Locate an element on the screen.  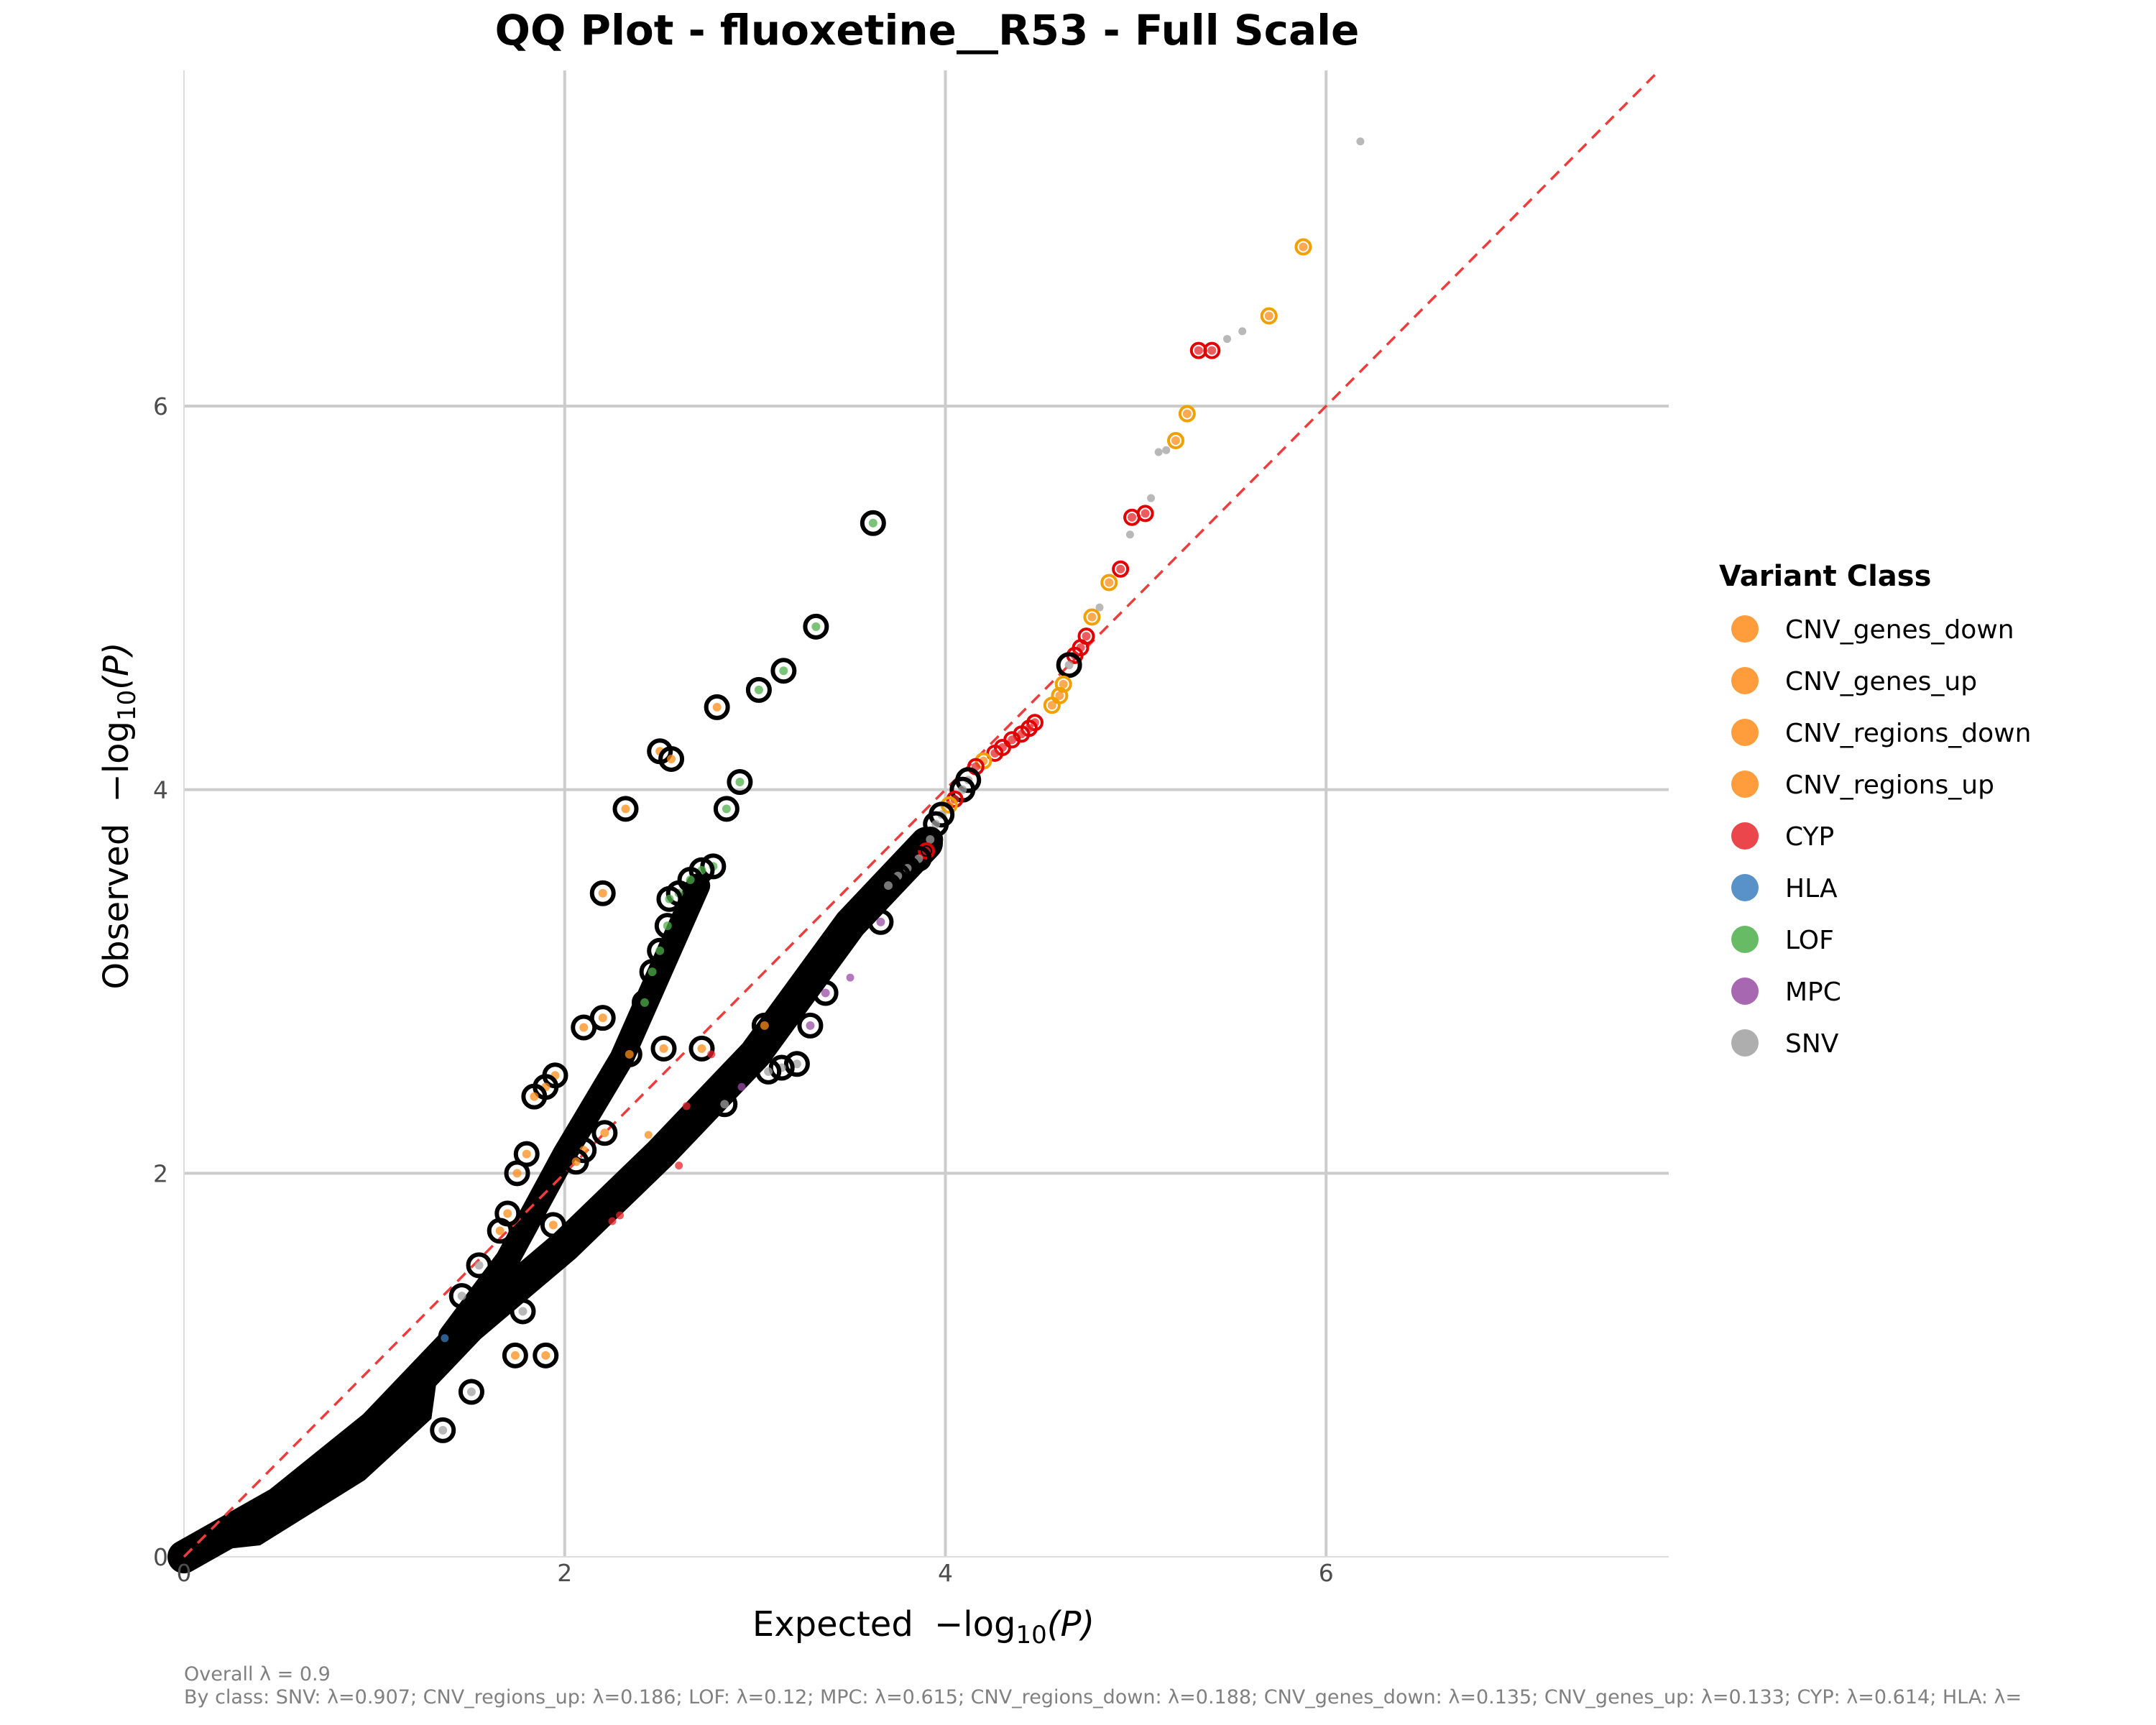
x-axis-title-arg: (P) is located at coordinates (1071, 1624).